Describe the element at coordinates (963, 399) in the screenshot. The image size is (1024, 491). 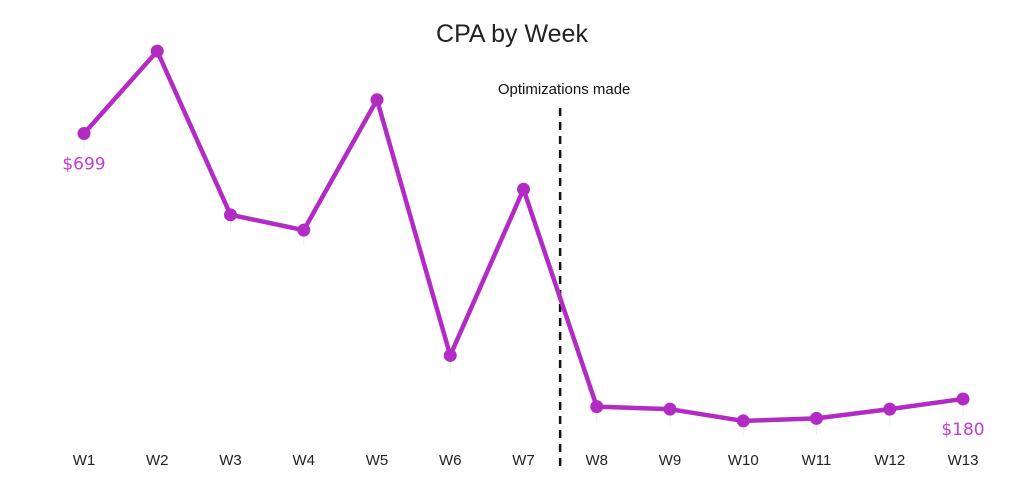
I see `data-point-w13` at that location.